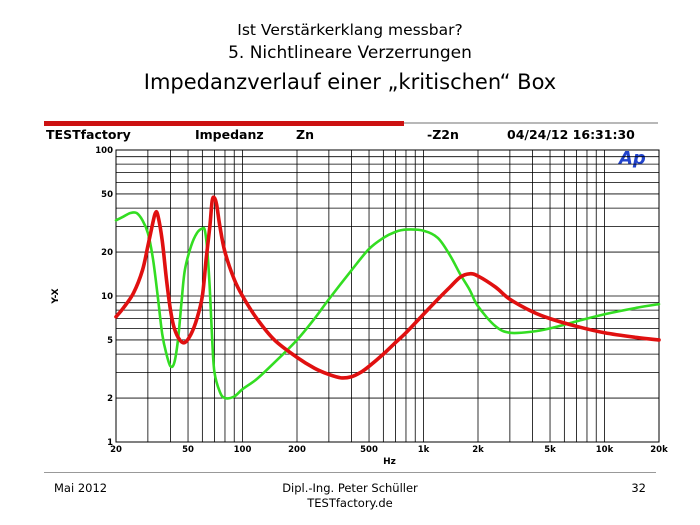 This screenshot has width=700, height=525. Describe the element at coordinates (350, 30) in the screenshot. I see `slide-title-line1: Ist Verstärkerklang messbar?` at that location.